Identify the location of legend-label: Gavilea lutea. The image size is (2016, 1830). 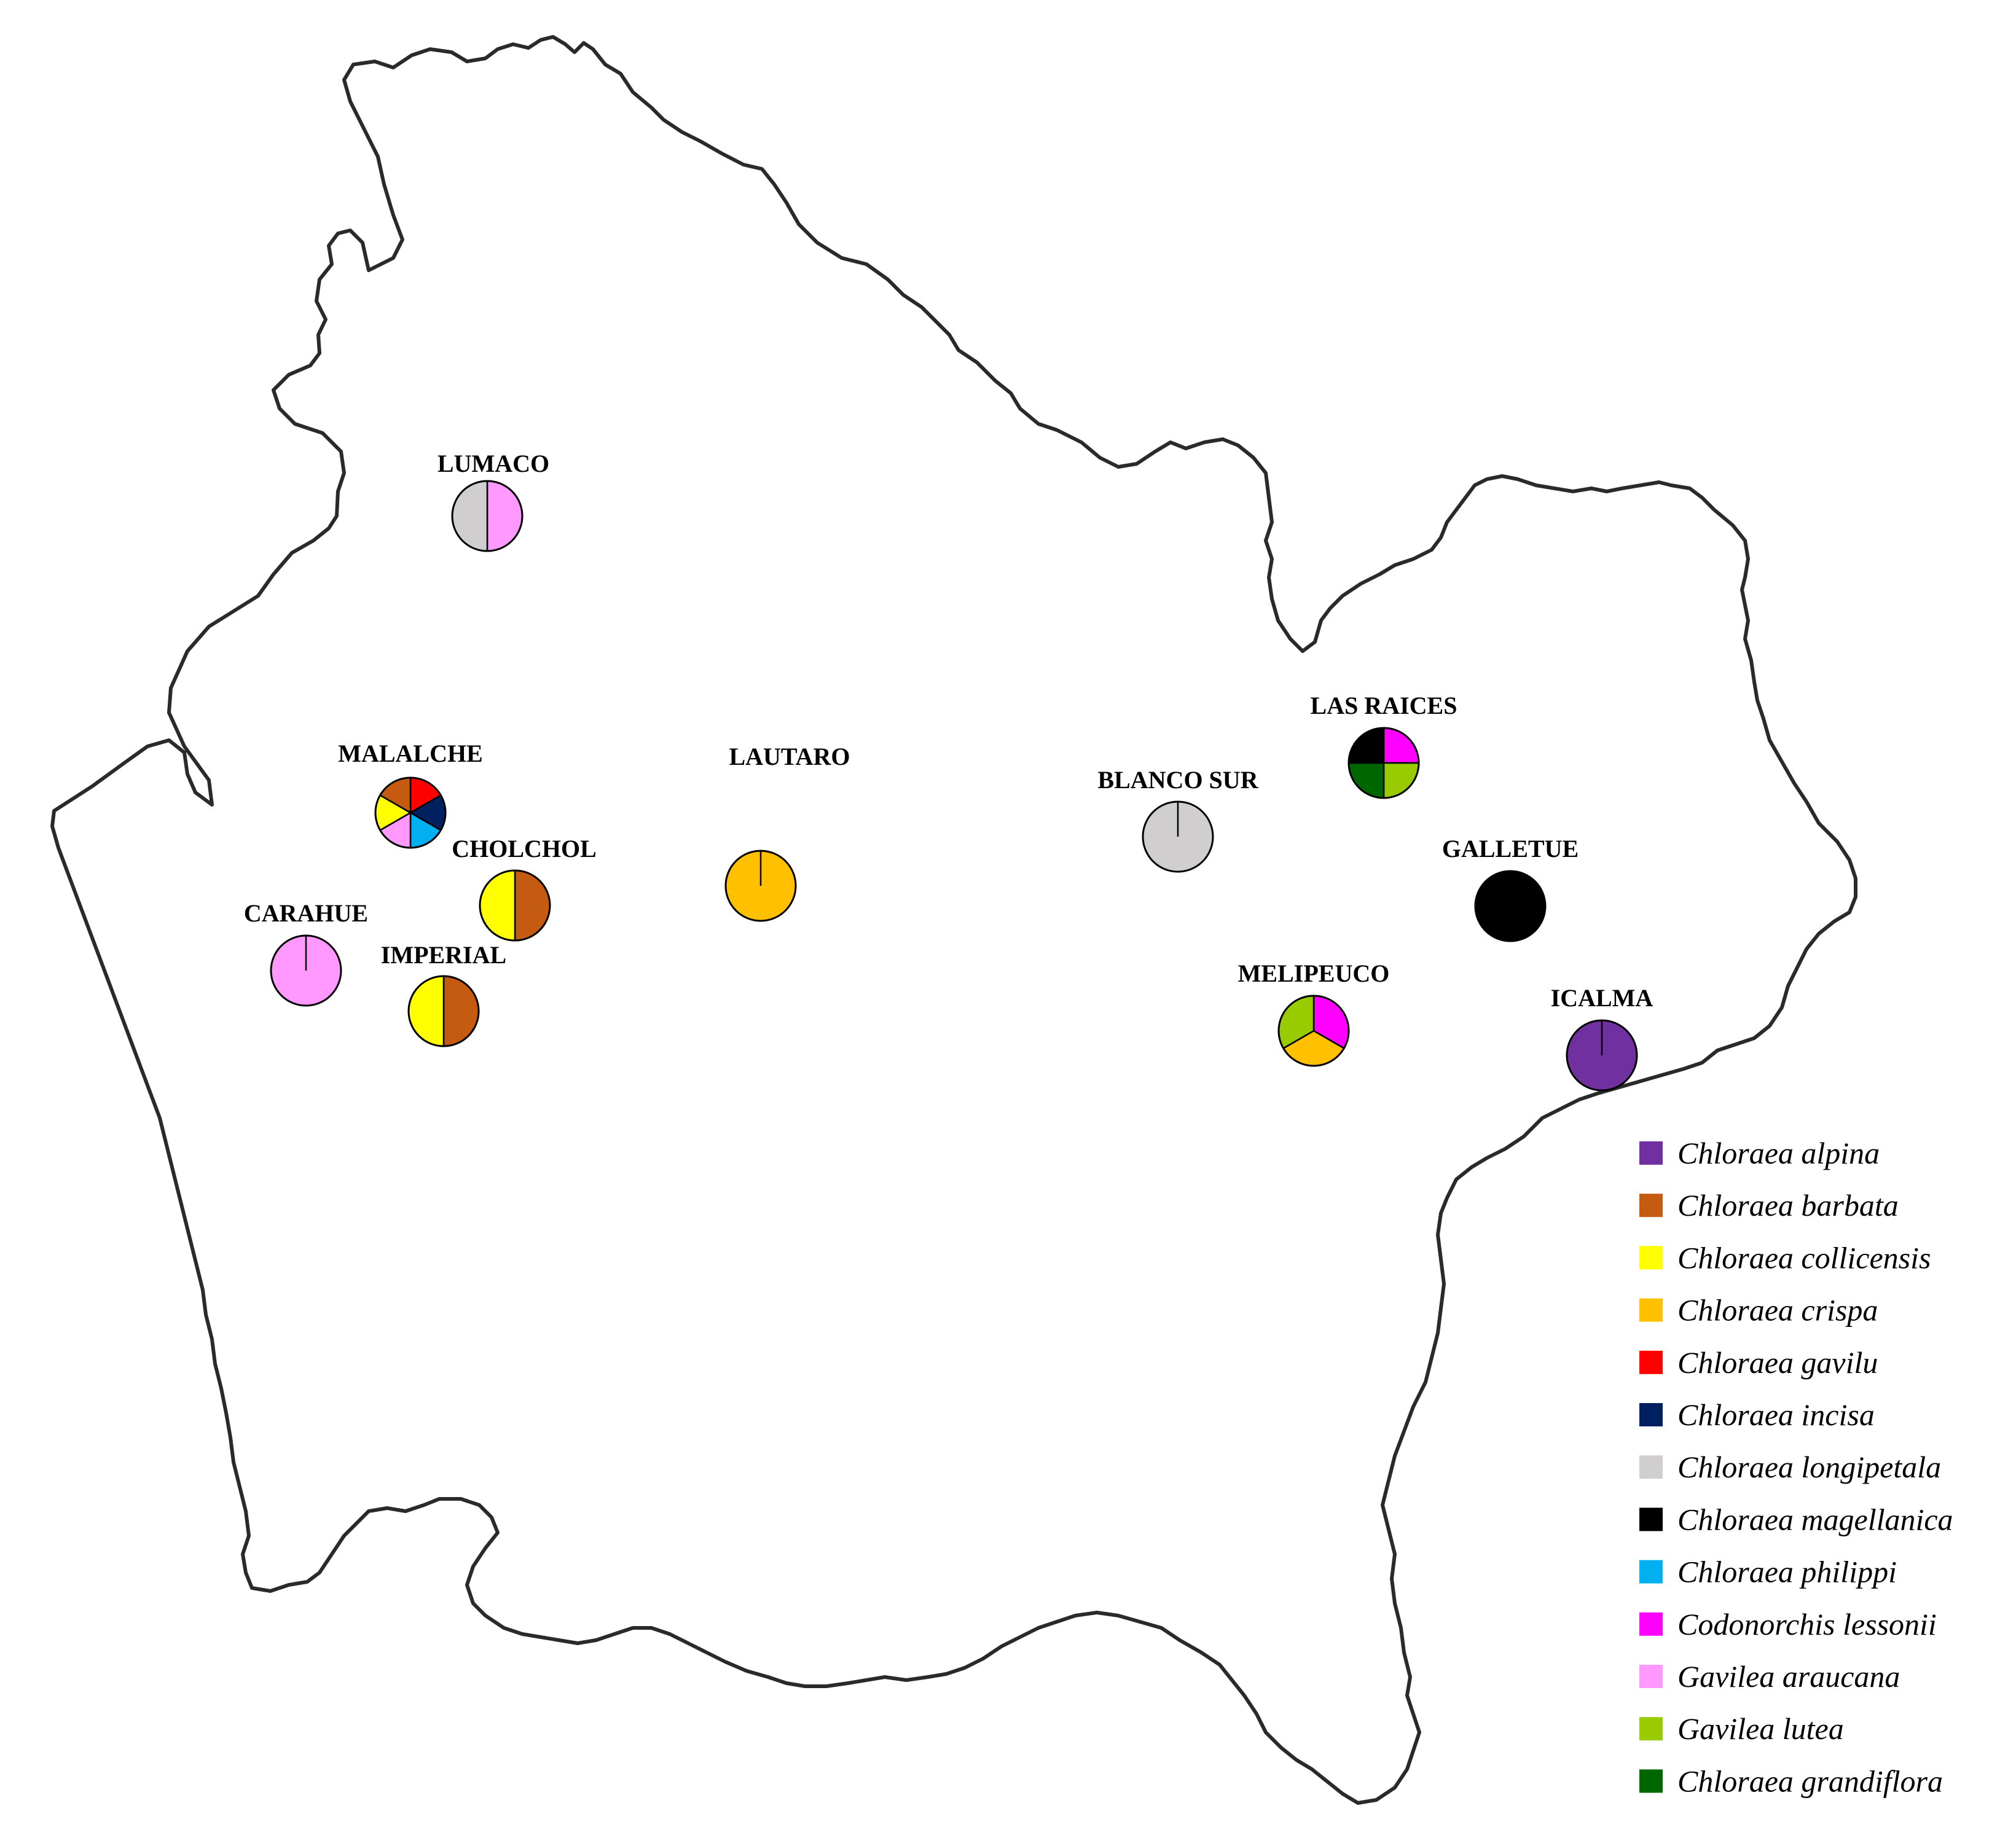
(1761, 1728).